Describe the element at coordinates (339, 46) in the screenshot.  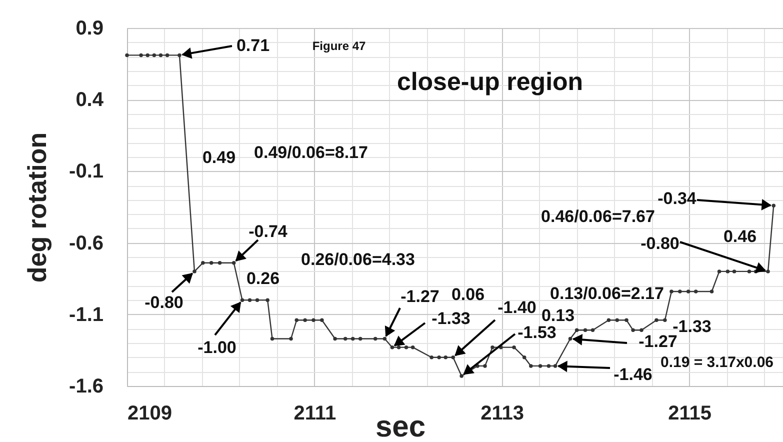
I see `annotation: Figure 47` at that location.